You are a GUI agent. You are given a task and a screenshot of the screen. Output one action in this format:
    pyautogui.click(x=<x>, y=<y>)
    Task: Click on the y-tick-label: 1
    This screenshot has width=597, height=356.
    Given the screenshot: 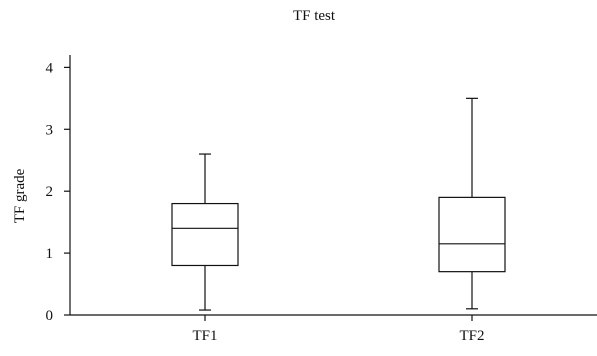 What is the action you would take?
    pyautogui.click(x=50, y=254)
    